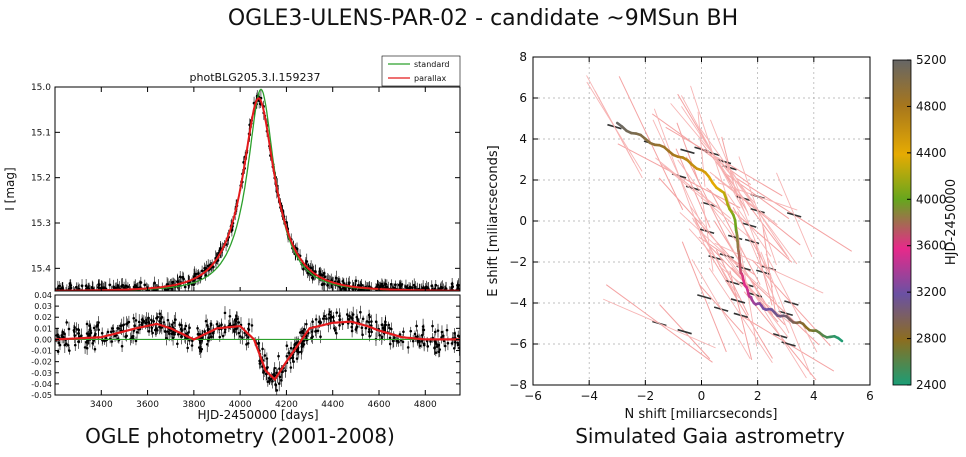  Describe the element at coordinates (523, 221) in the screenshot. I see `y-tick-label: 0` at that location.